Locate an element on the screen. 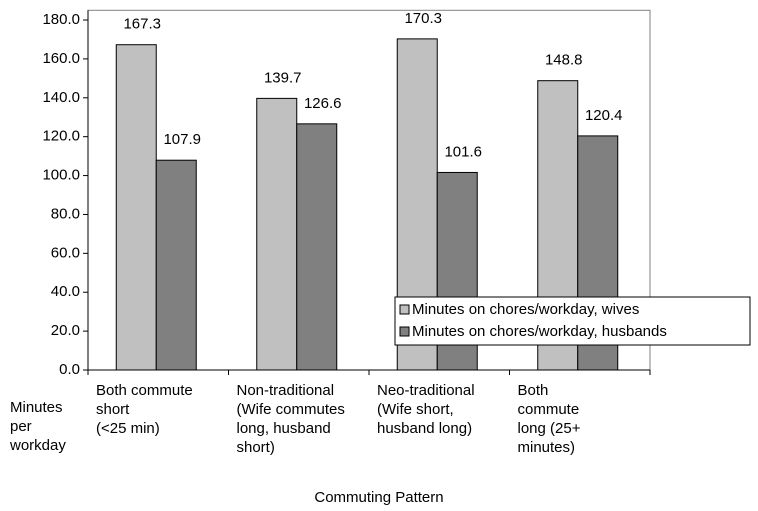 This screenshot has height=511, width=758. y-tick-label: 100.0 is located at coordinates (61, 175).